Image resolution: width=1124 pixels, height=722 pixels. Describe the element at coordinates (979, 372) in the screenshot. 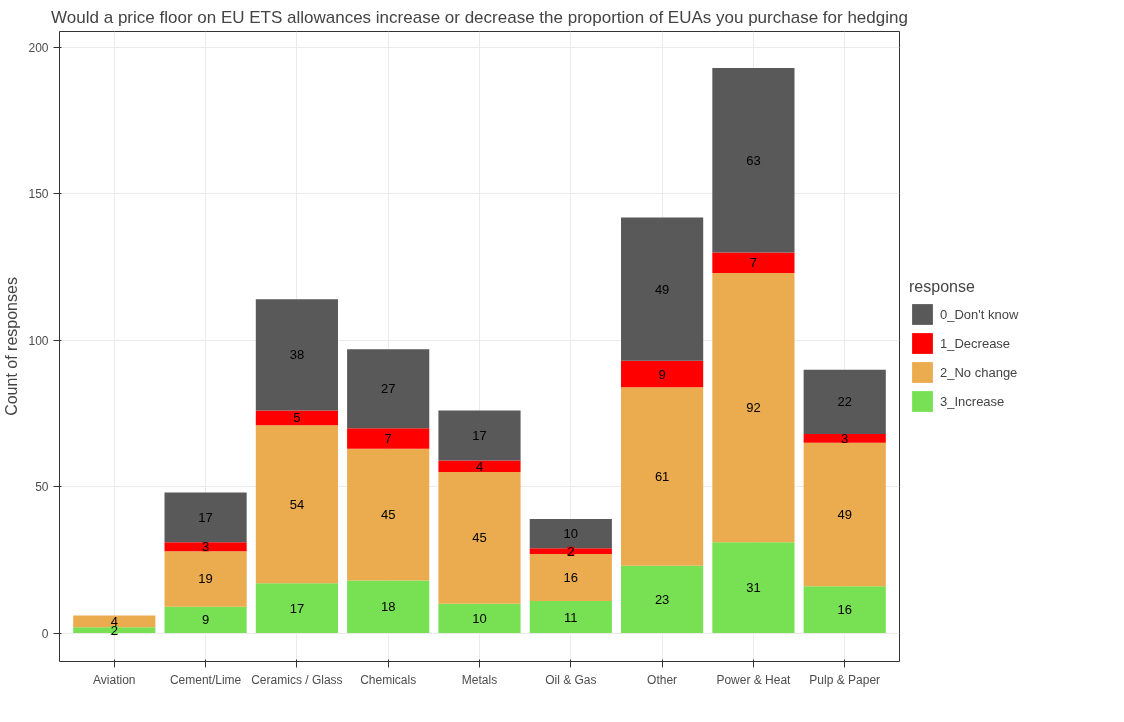

I see `legend-label: 2_No change` at that location.